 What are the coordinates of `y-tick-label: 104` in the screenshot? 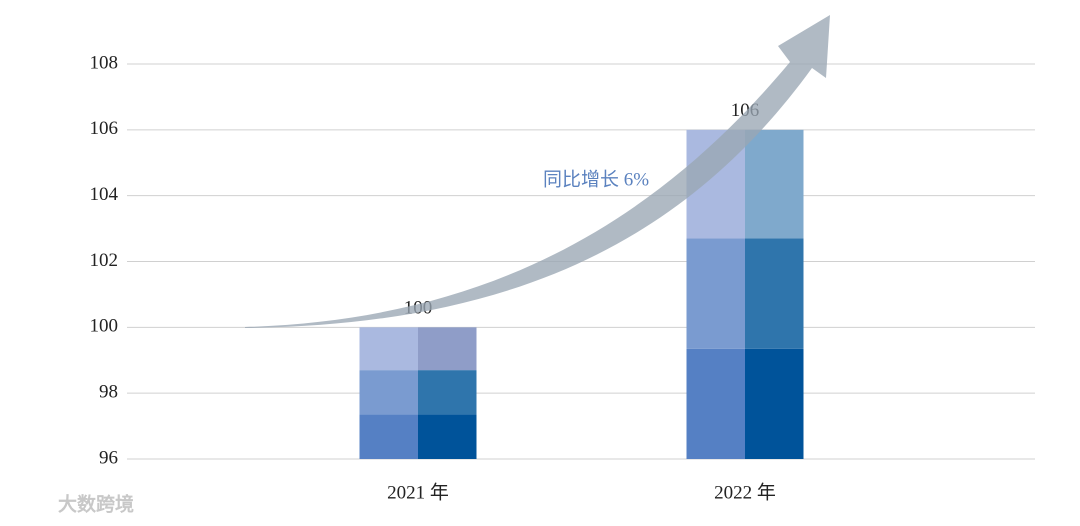 It's located at (104, 194).